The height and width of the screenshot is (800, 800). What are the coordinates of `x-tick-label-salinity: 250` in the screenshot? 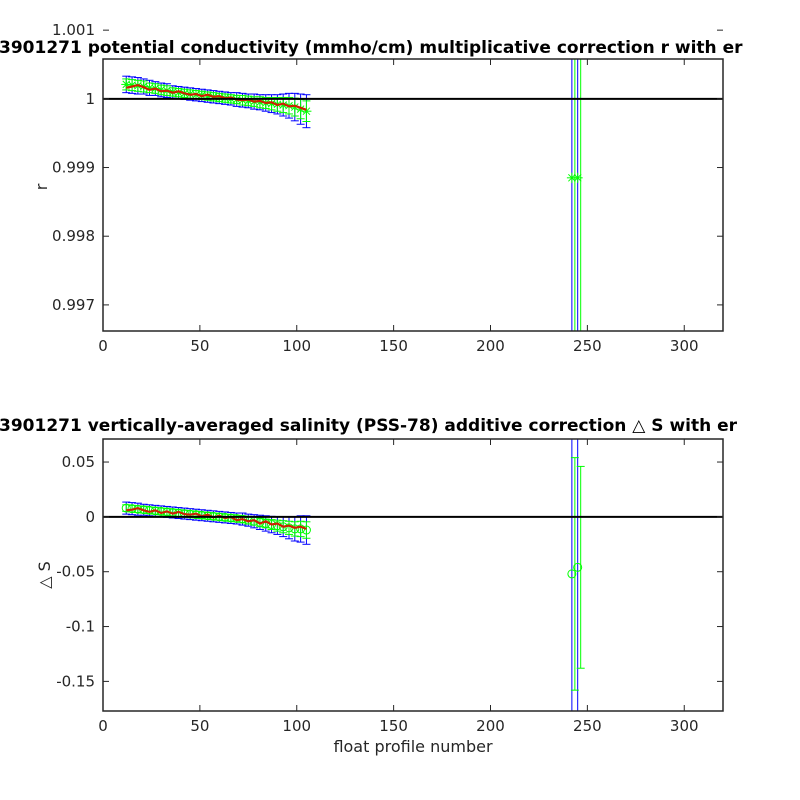 It's located at (587, 726).